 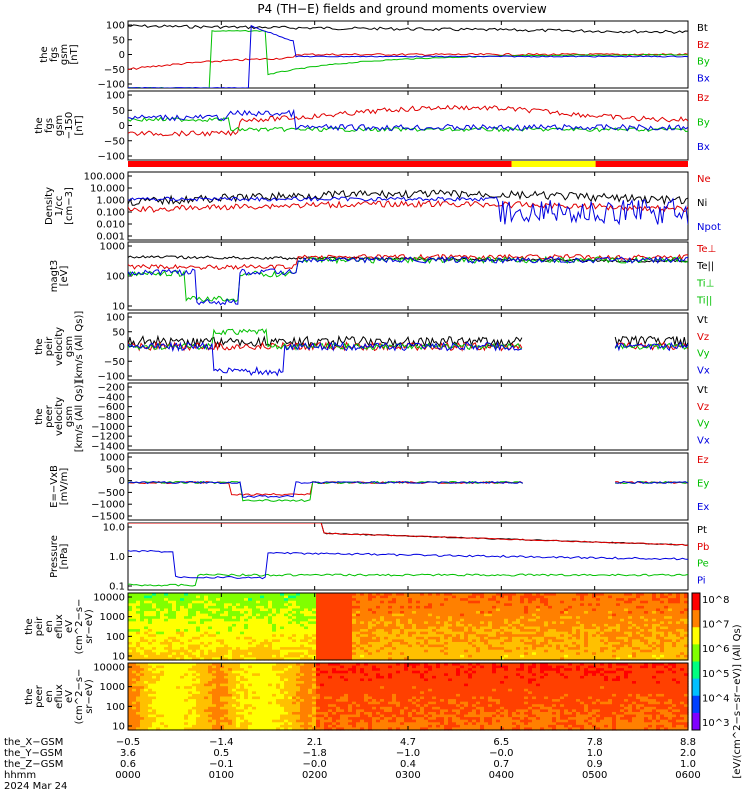 What do you see at coordinates (408, 197) in the screenshot?
I see `series-ni` at bounding box center [408, 197].